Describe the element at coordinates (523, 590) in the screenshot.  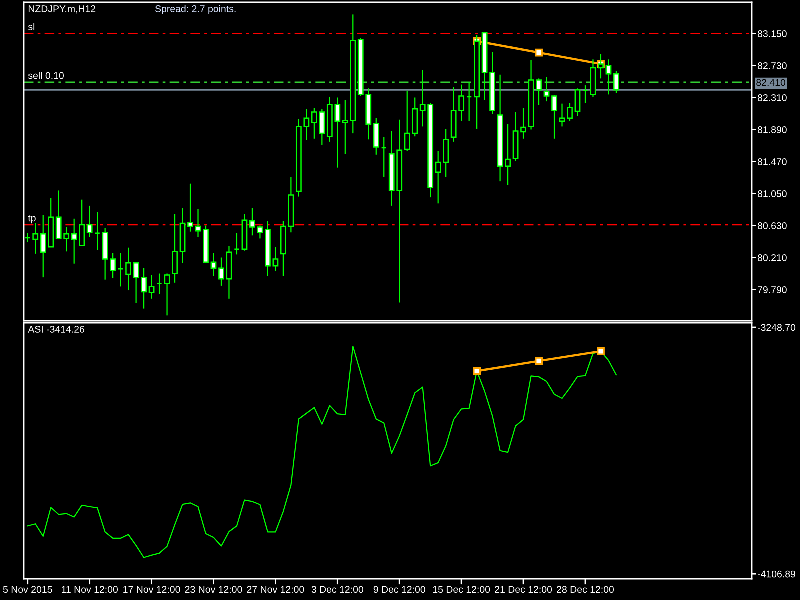
I see `x-tick-label: 21 Dec 12:00` at that location.